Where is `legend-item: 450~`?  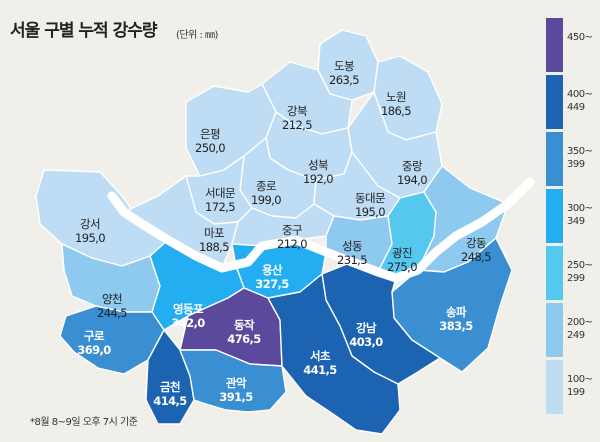
legend-item: 450~ is located at coordinates (573, 46).